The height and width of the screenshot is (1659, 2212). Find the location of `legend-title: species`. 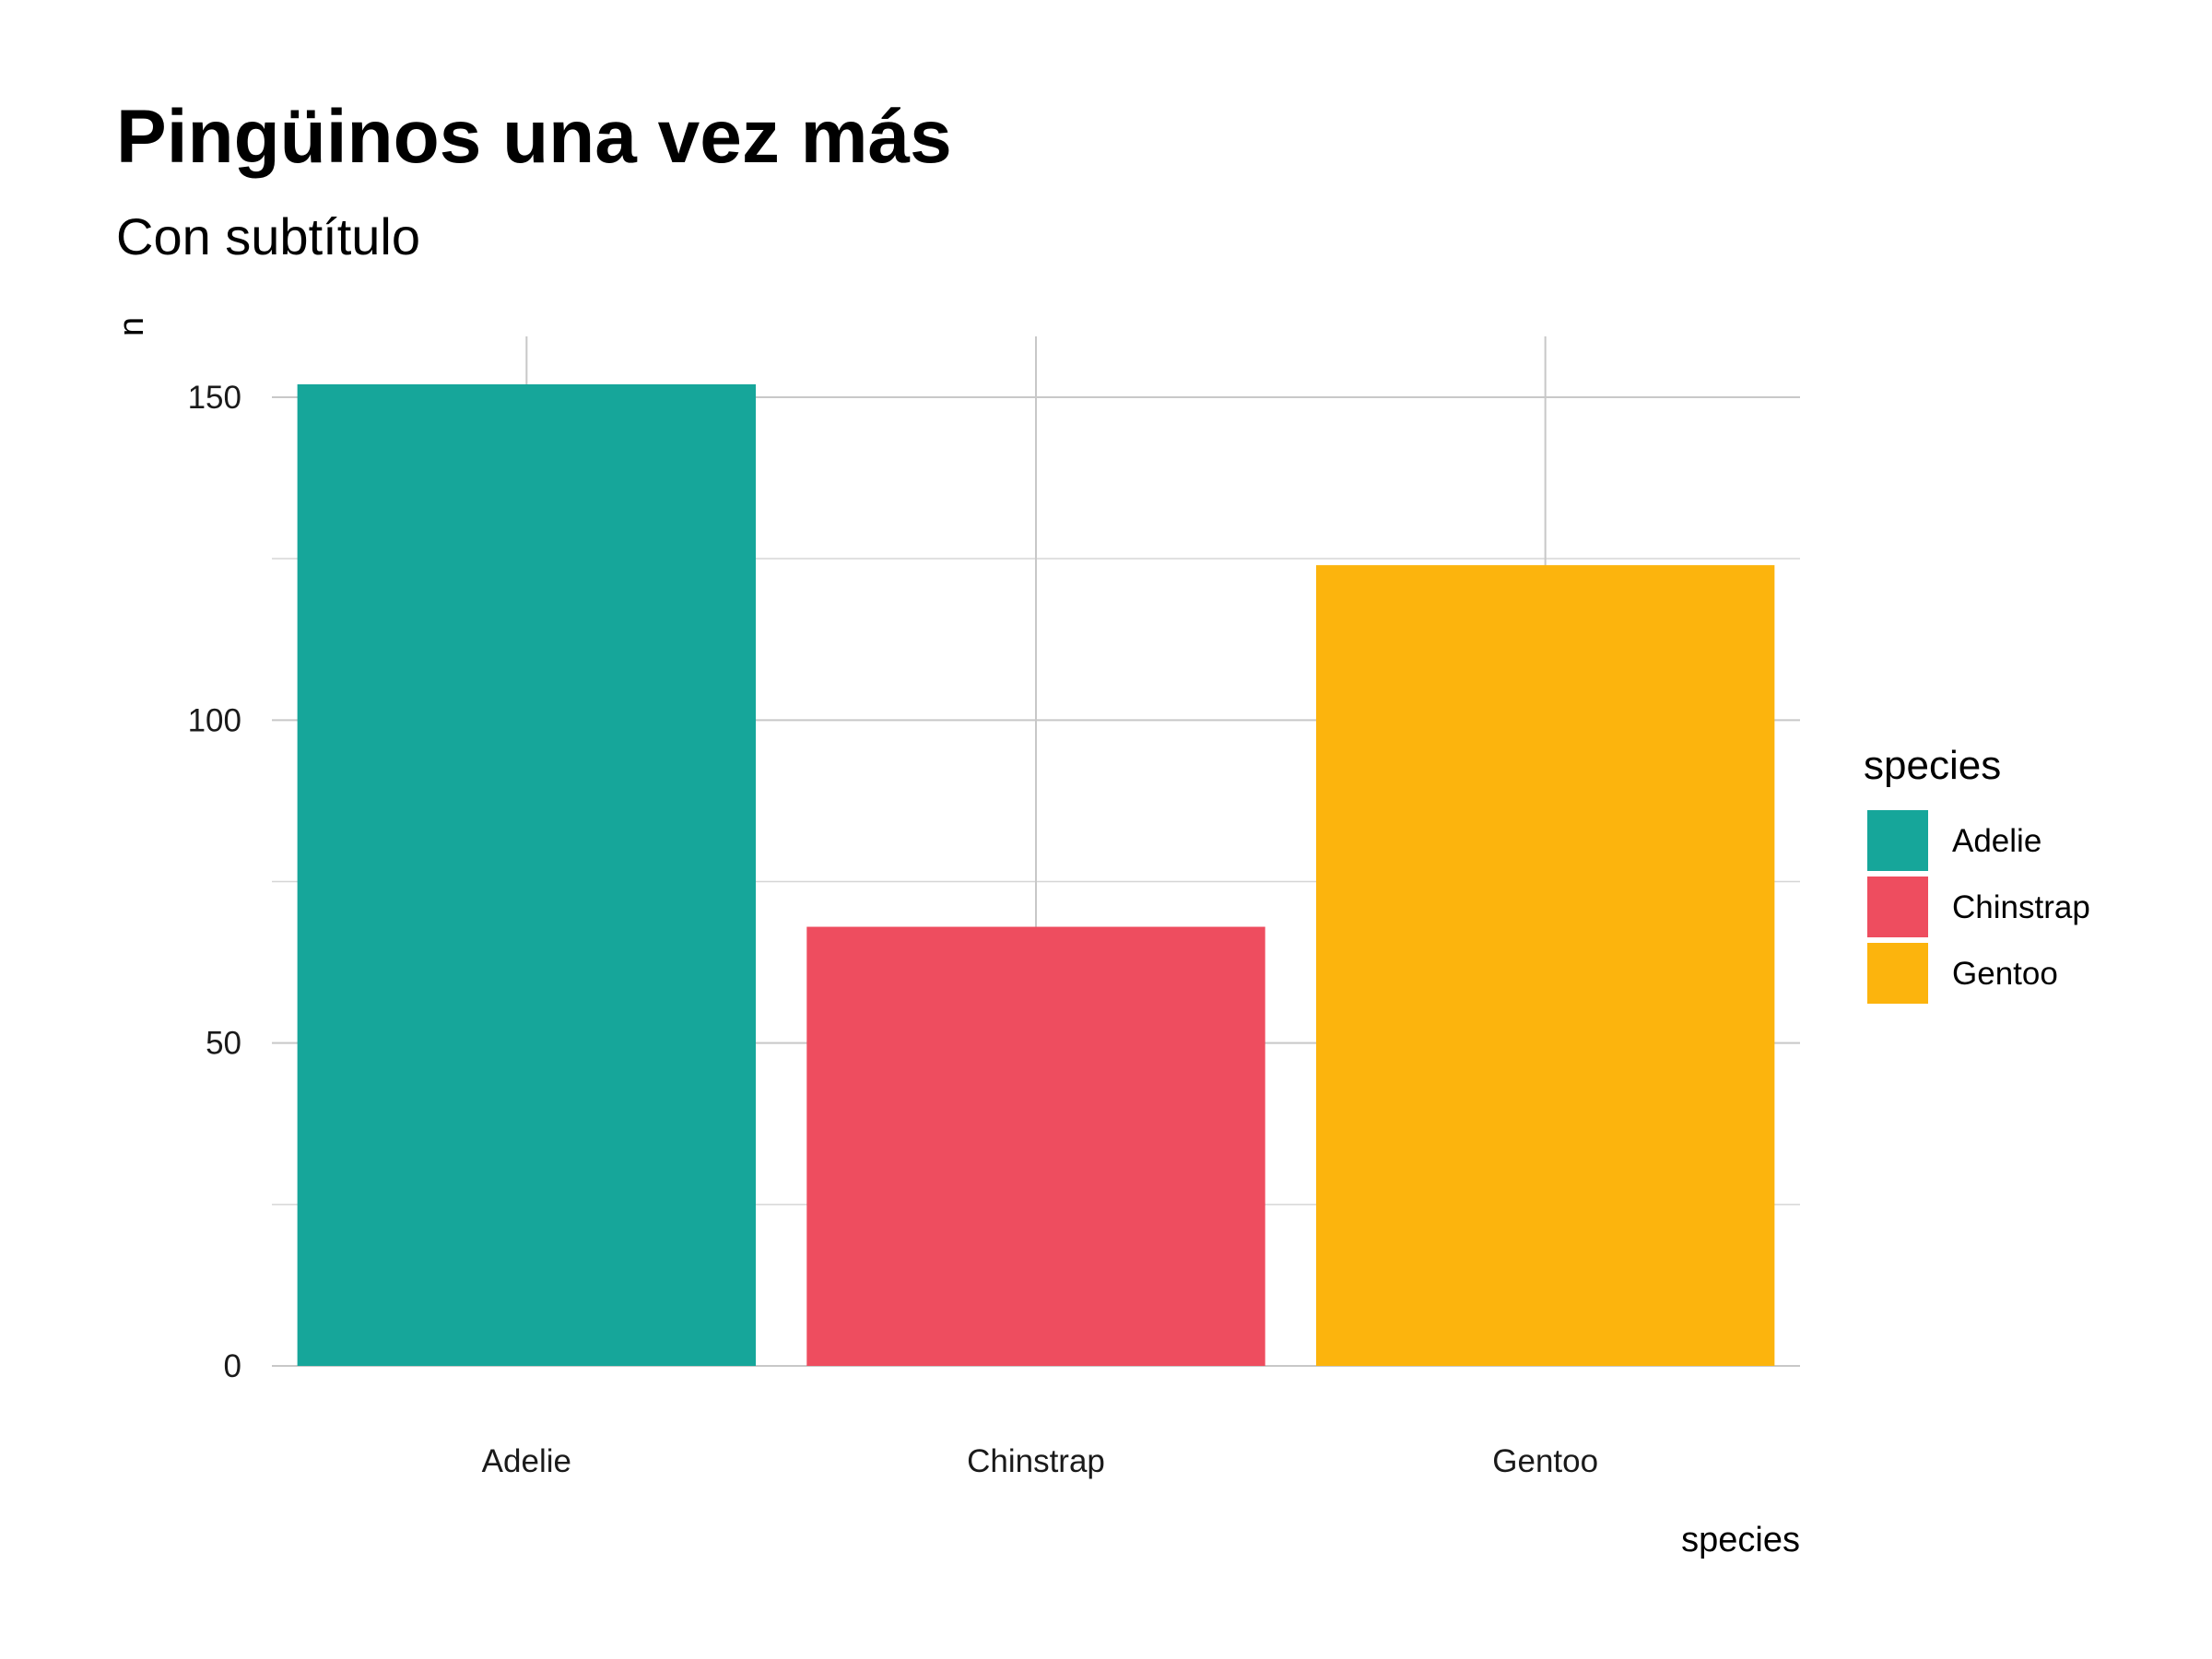

legend-title: species is located at coordinates (1932, 765).